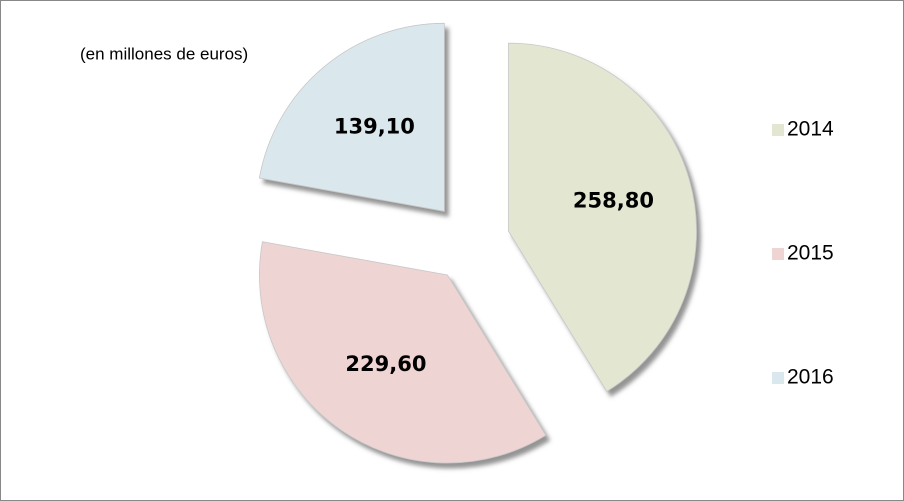  I want to click on legend-label: 2015, so click(810, 253).